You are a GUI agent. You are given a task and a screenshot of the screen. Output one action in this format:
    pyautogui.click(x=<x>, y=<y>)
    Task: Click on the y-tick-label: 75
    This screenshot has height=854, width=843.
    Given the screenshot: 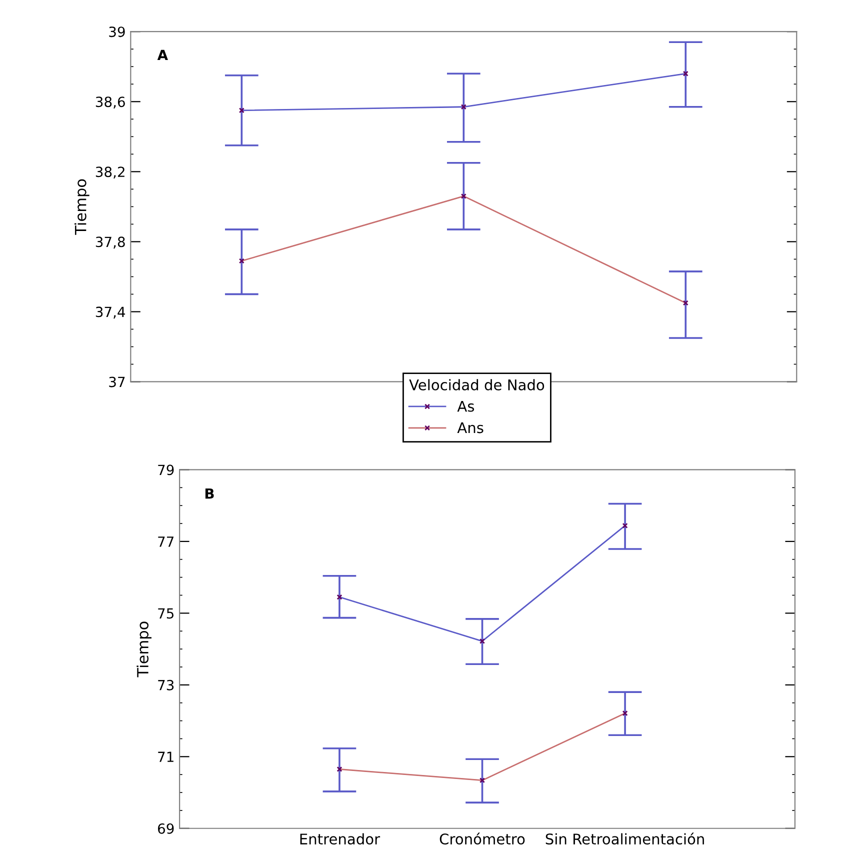 What is the action you would take?
    pyautogui.click(x=166, y=613)
    